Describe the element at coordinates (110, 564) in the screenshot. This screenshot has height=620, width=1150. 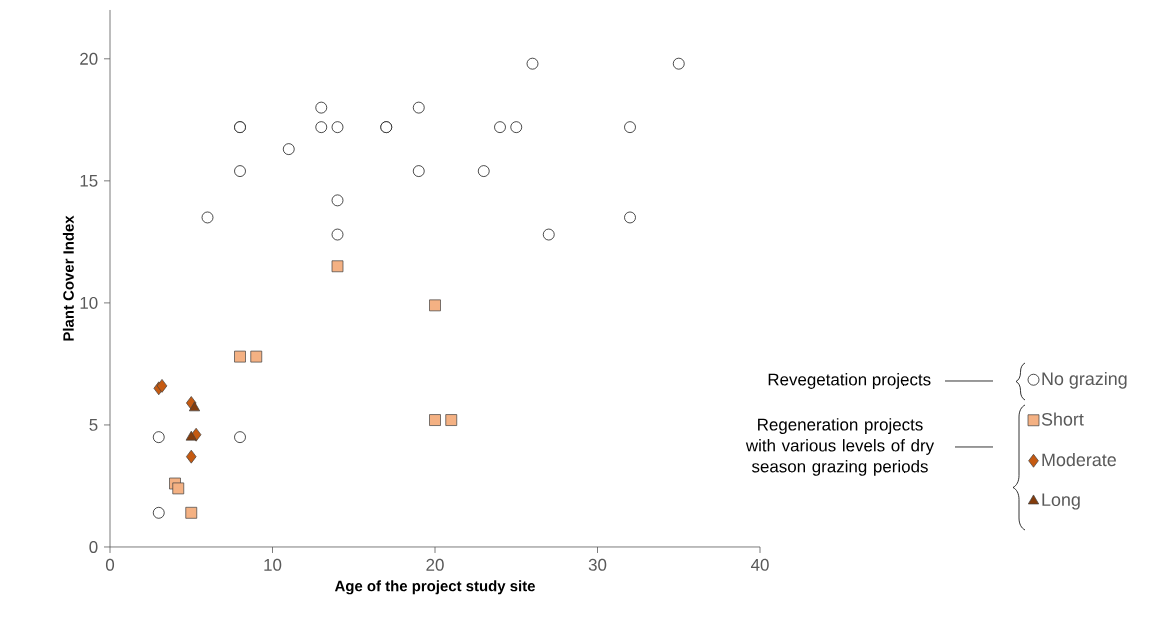
I see `x-tick-label: 0` at that location.